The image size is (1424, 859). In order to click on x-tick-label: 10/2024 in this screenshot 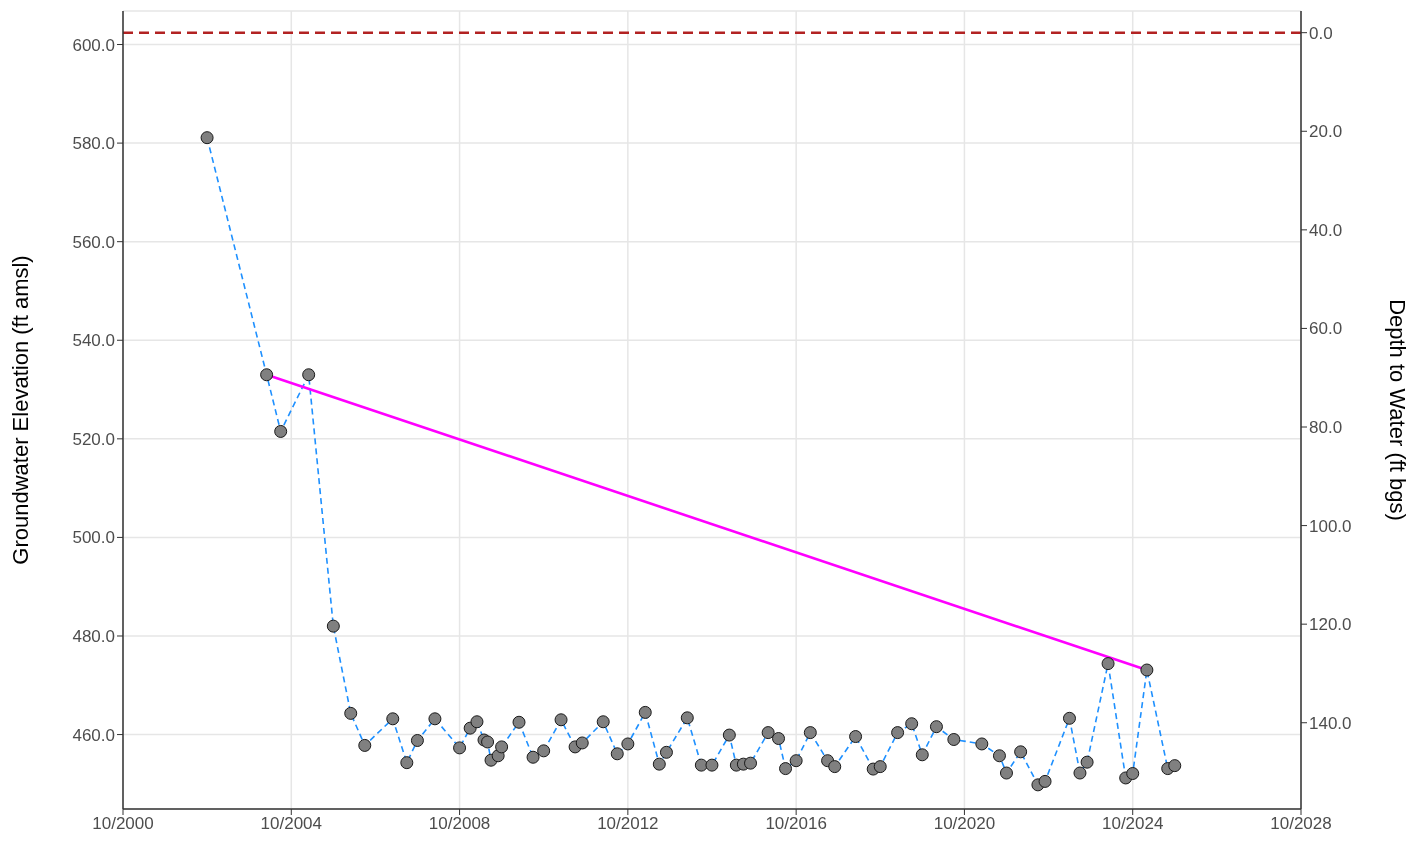, I will do `click(1132, 824)`.